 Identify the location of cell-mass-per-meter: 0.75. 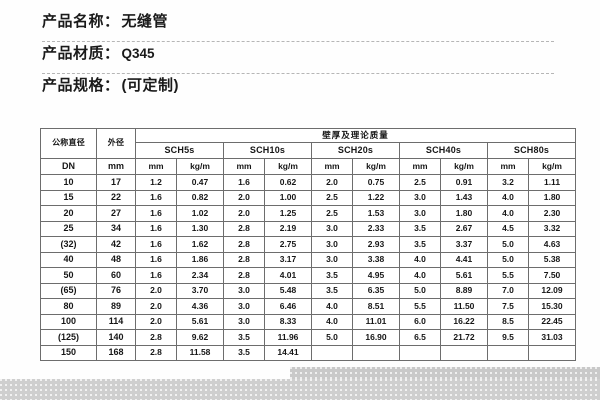
(376, 182).